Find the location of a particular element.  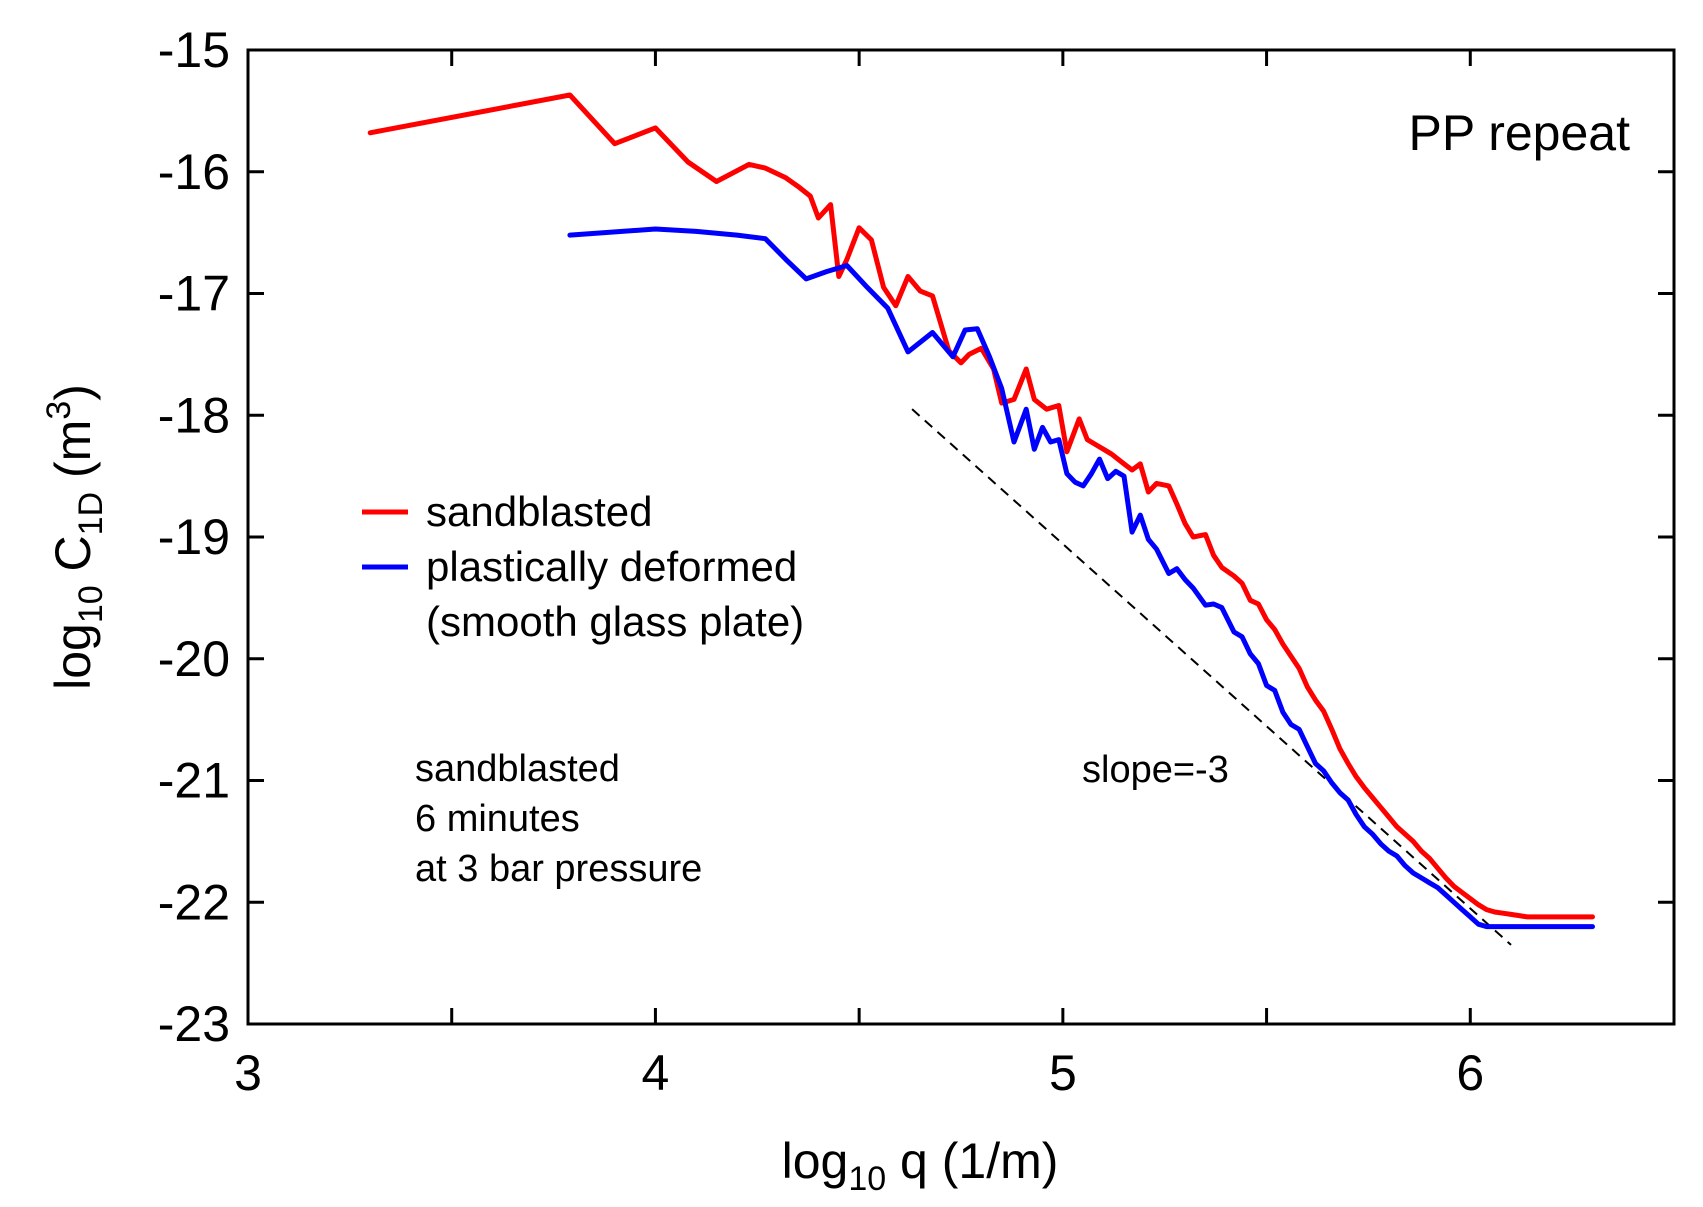

y-tick-label: -21 is located at coordinates (194, 781).